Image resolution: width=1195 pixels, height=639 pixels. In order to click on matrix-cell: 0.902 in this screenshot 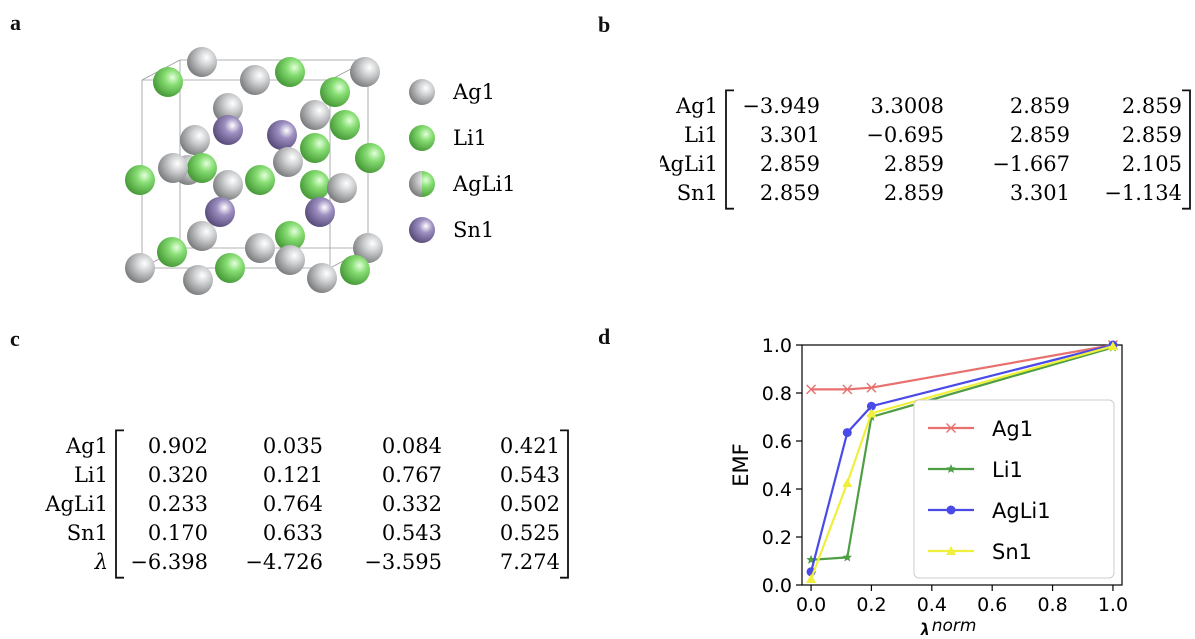, I will do `click(178, 446)`.